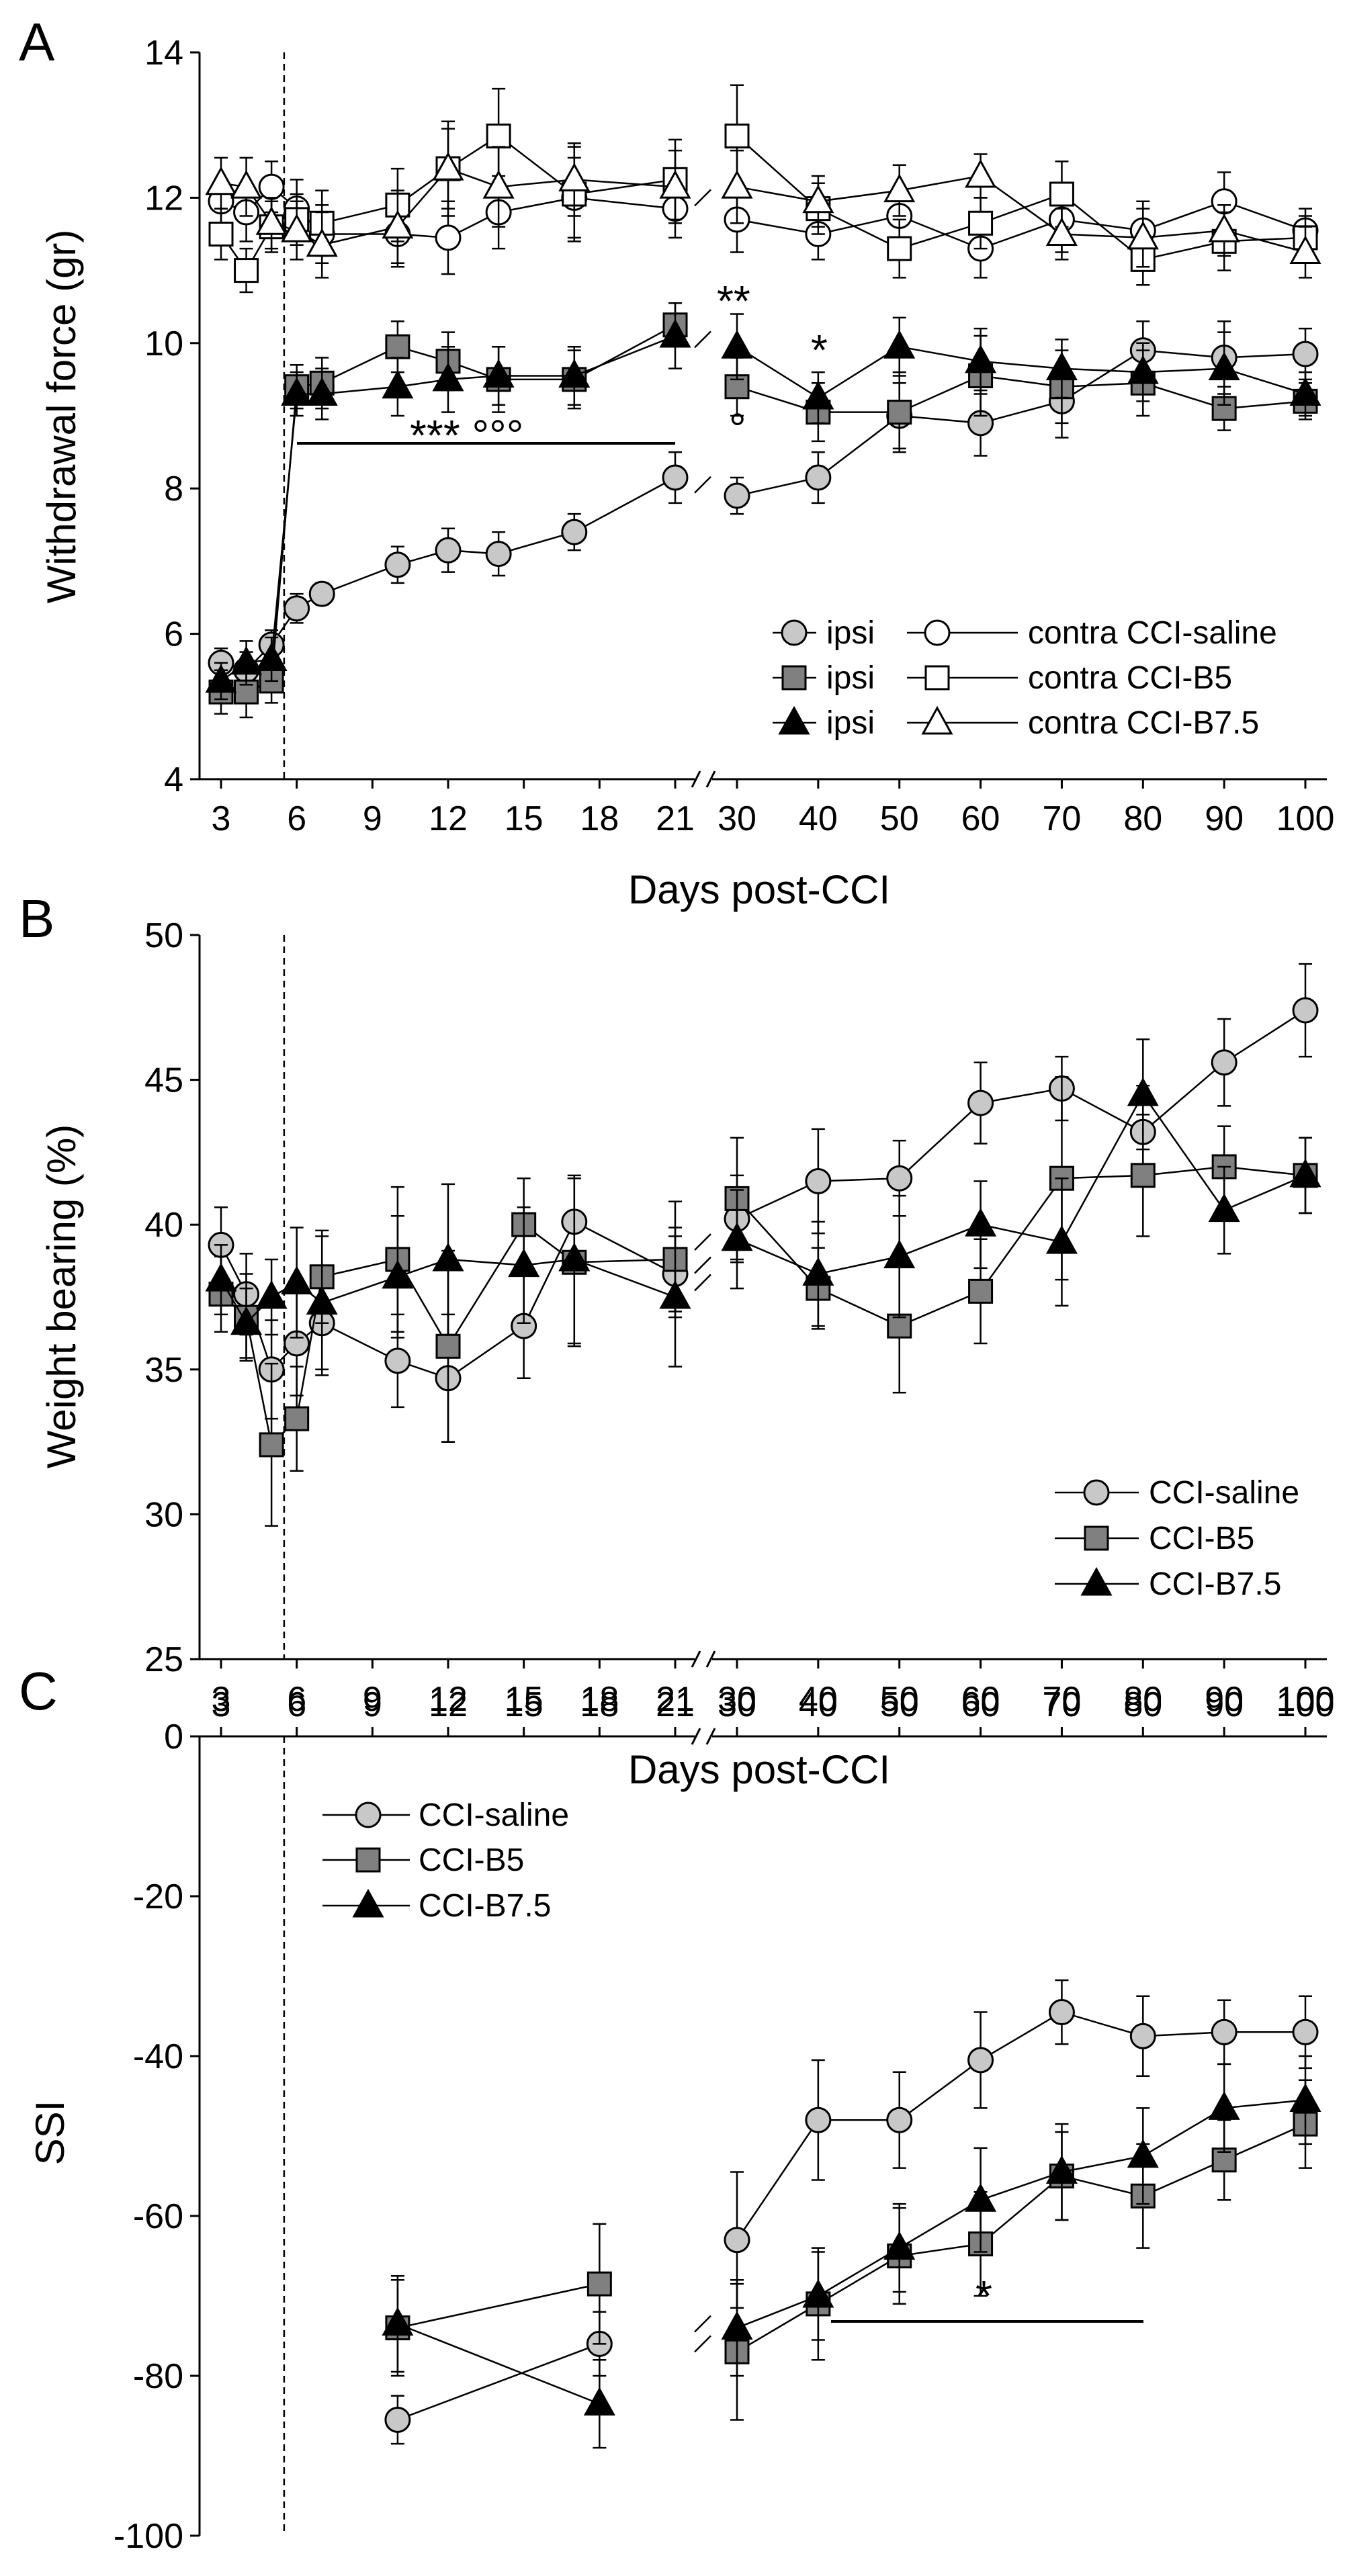  Describe the element at coordinates (158, 1897) in the screenshot. I see `panel-c-y-tick-label: -20` at that location.